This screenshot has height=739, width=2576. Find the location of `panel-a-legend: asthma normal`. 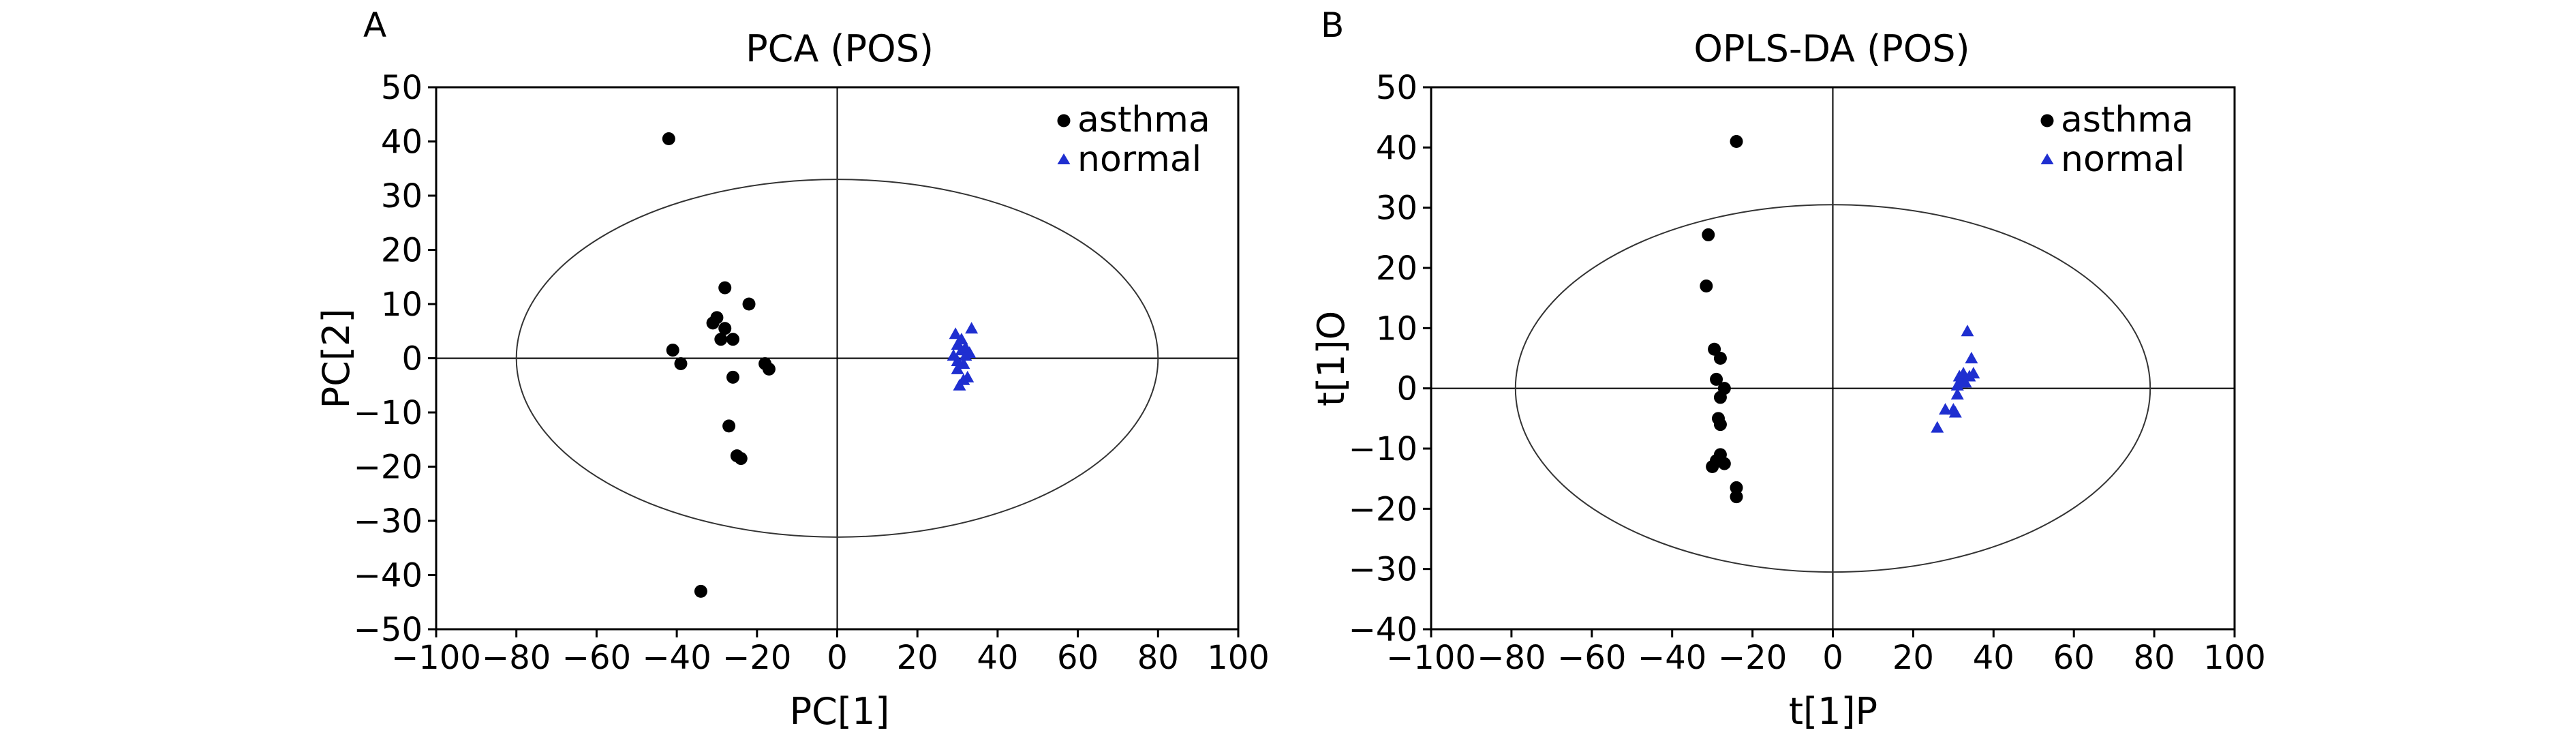

panel-a-legend: asthma normal is located at coordinates (1133, 140).